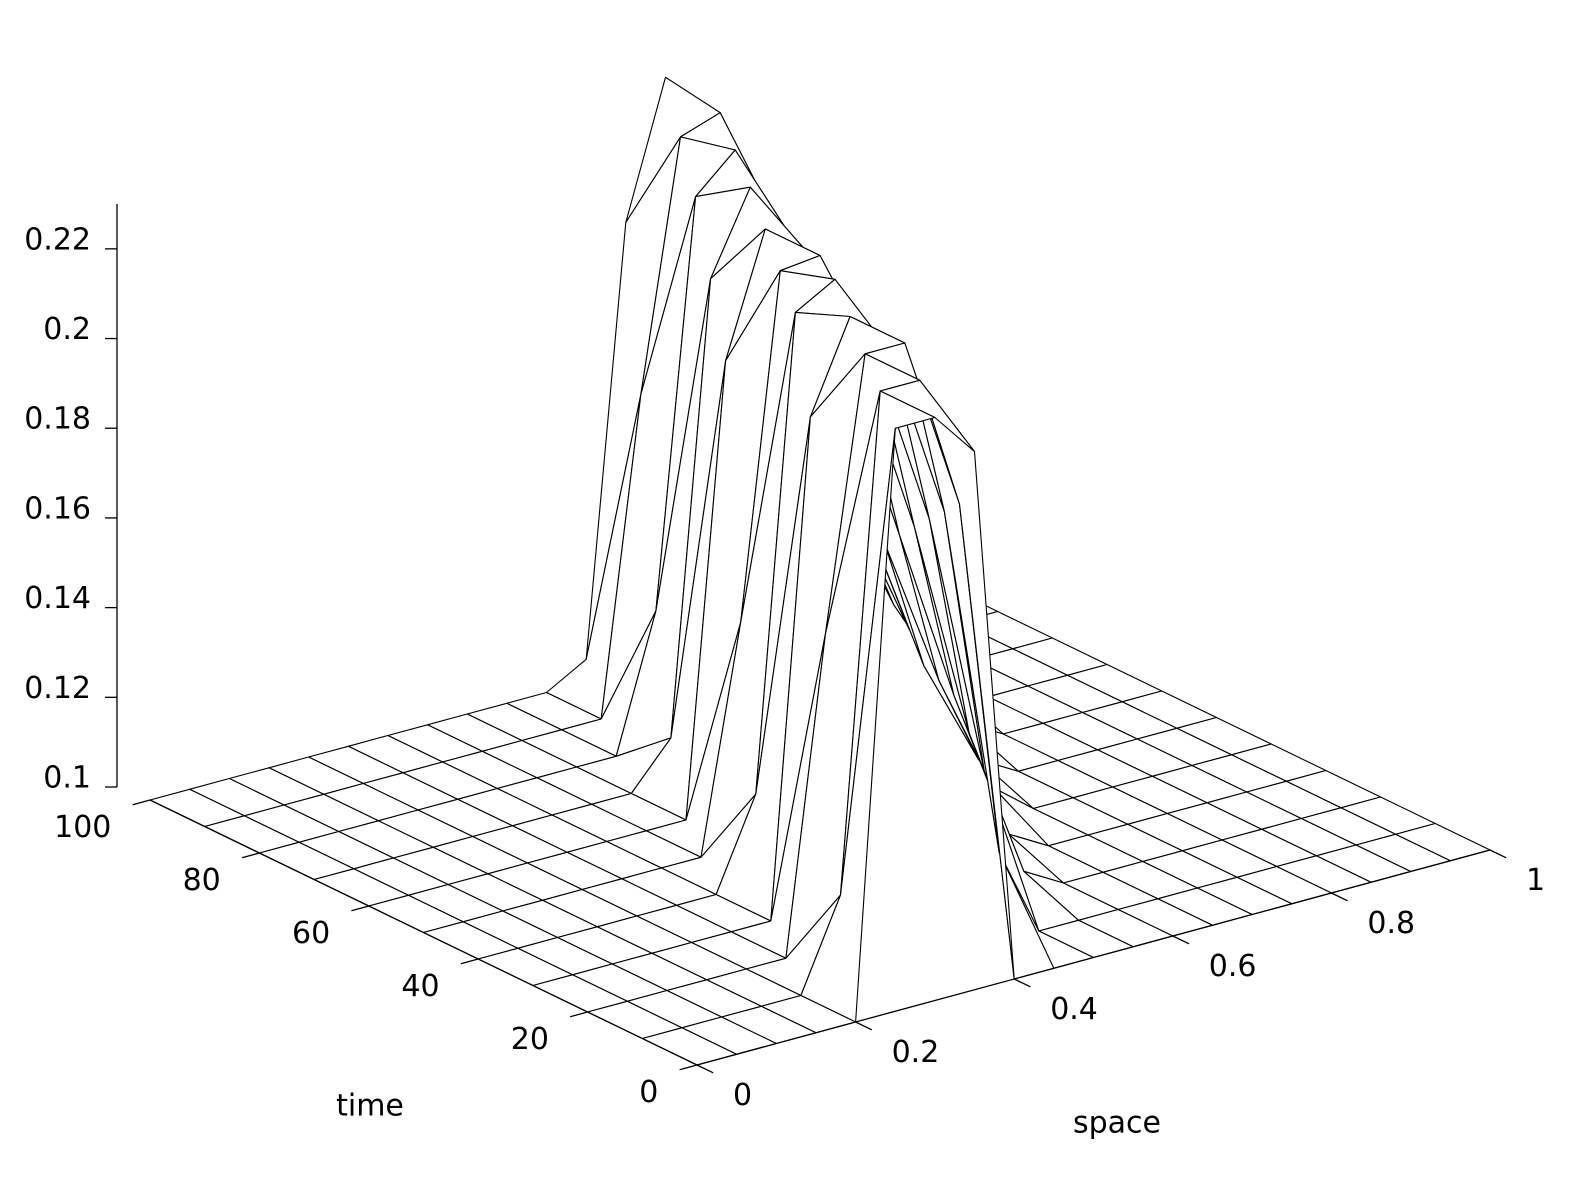 Image resolution: width=1586 pixels, height=1178 pixels. Describe the element at coordinates (57, 688) in the screenshot. I see `z-tick-label: 0.12` at that location.